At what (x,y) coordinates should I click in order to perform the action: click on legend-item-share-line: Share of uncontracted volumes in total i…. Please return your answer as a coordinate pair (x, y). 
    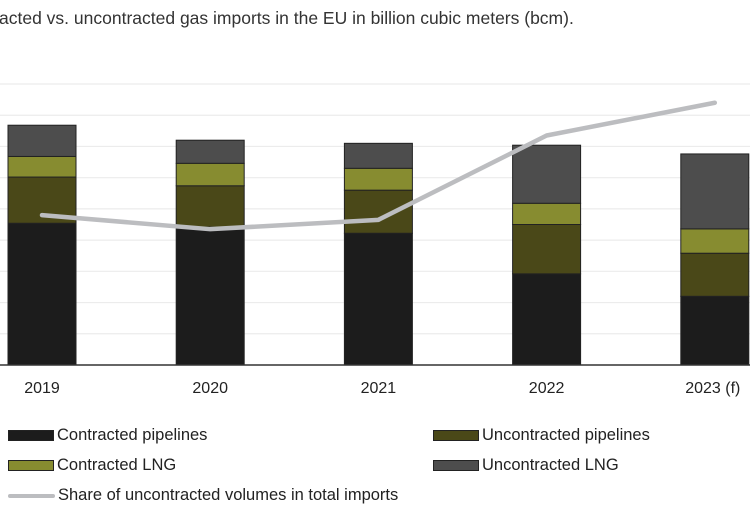
    Looking at the image, I should click on (203, 495).